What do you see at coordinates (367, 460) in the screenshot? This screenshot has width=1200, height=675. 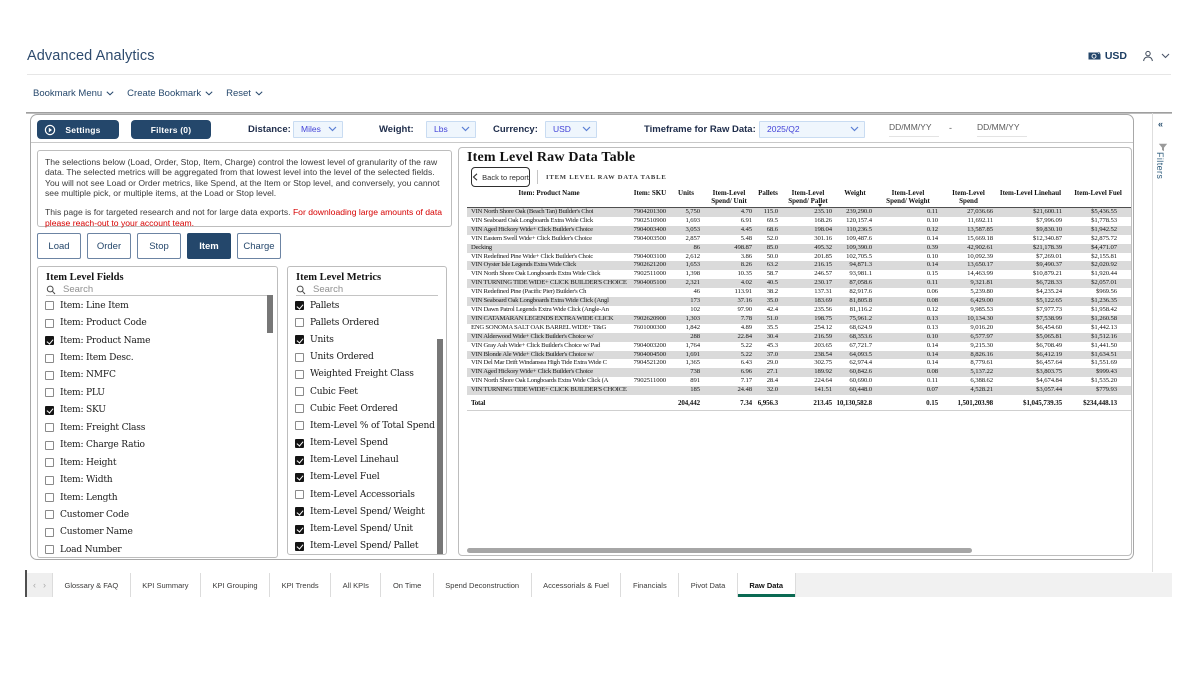 I see `checkbox-list-item: Item-Level Linehaul` at bounding box center [367, 460].